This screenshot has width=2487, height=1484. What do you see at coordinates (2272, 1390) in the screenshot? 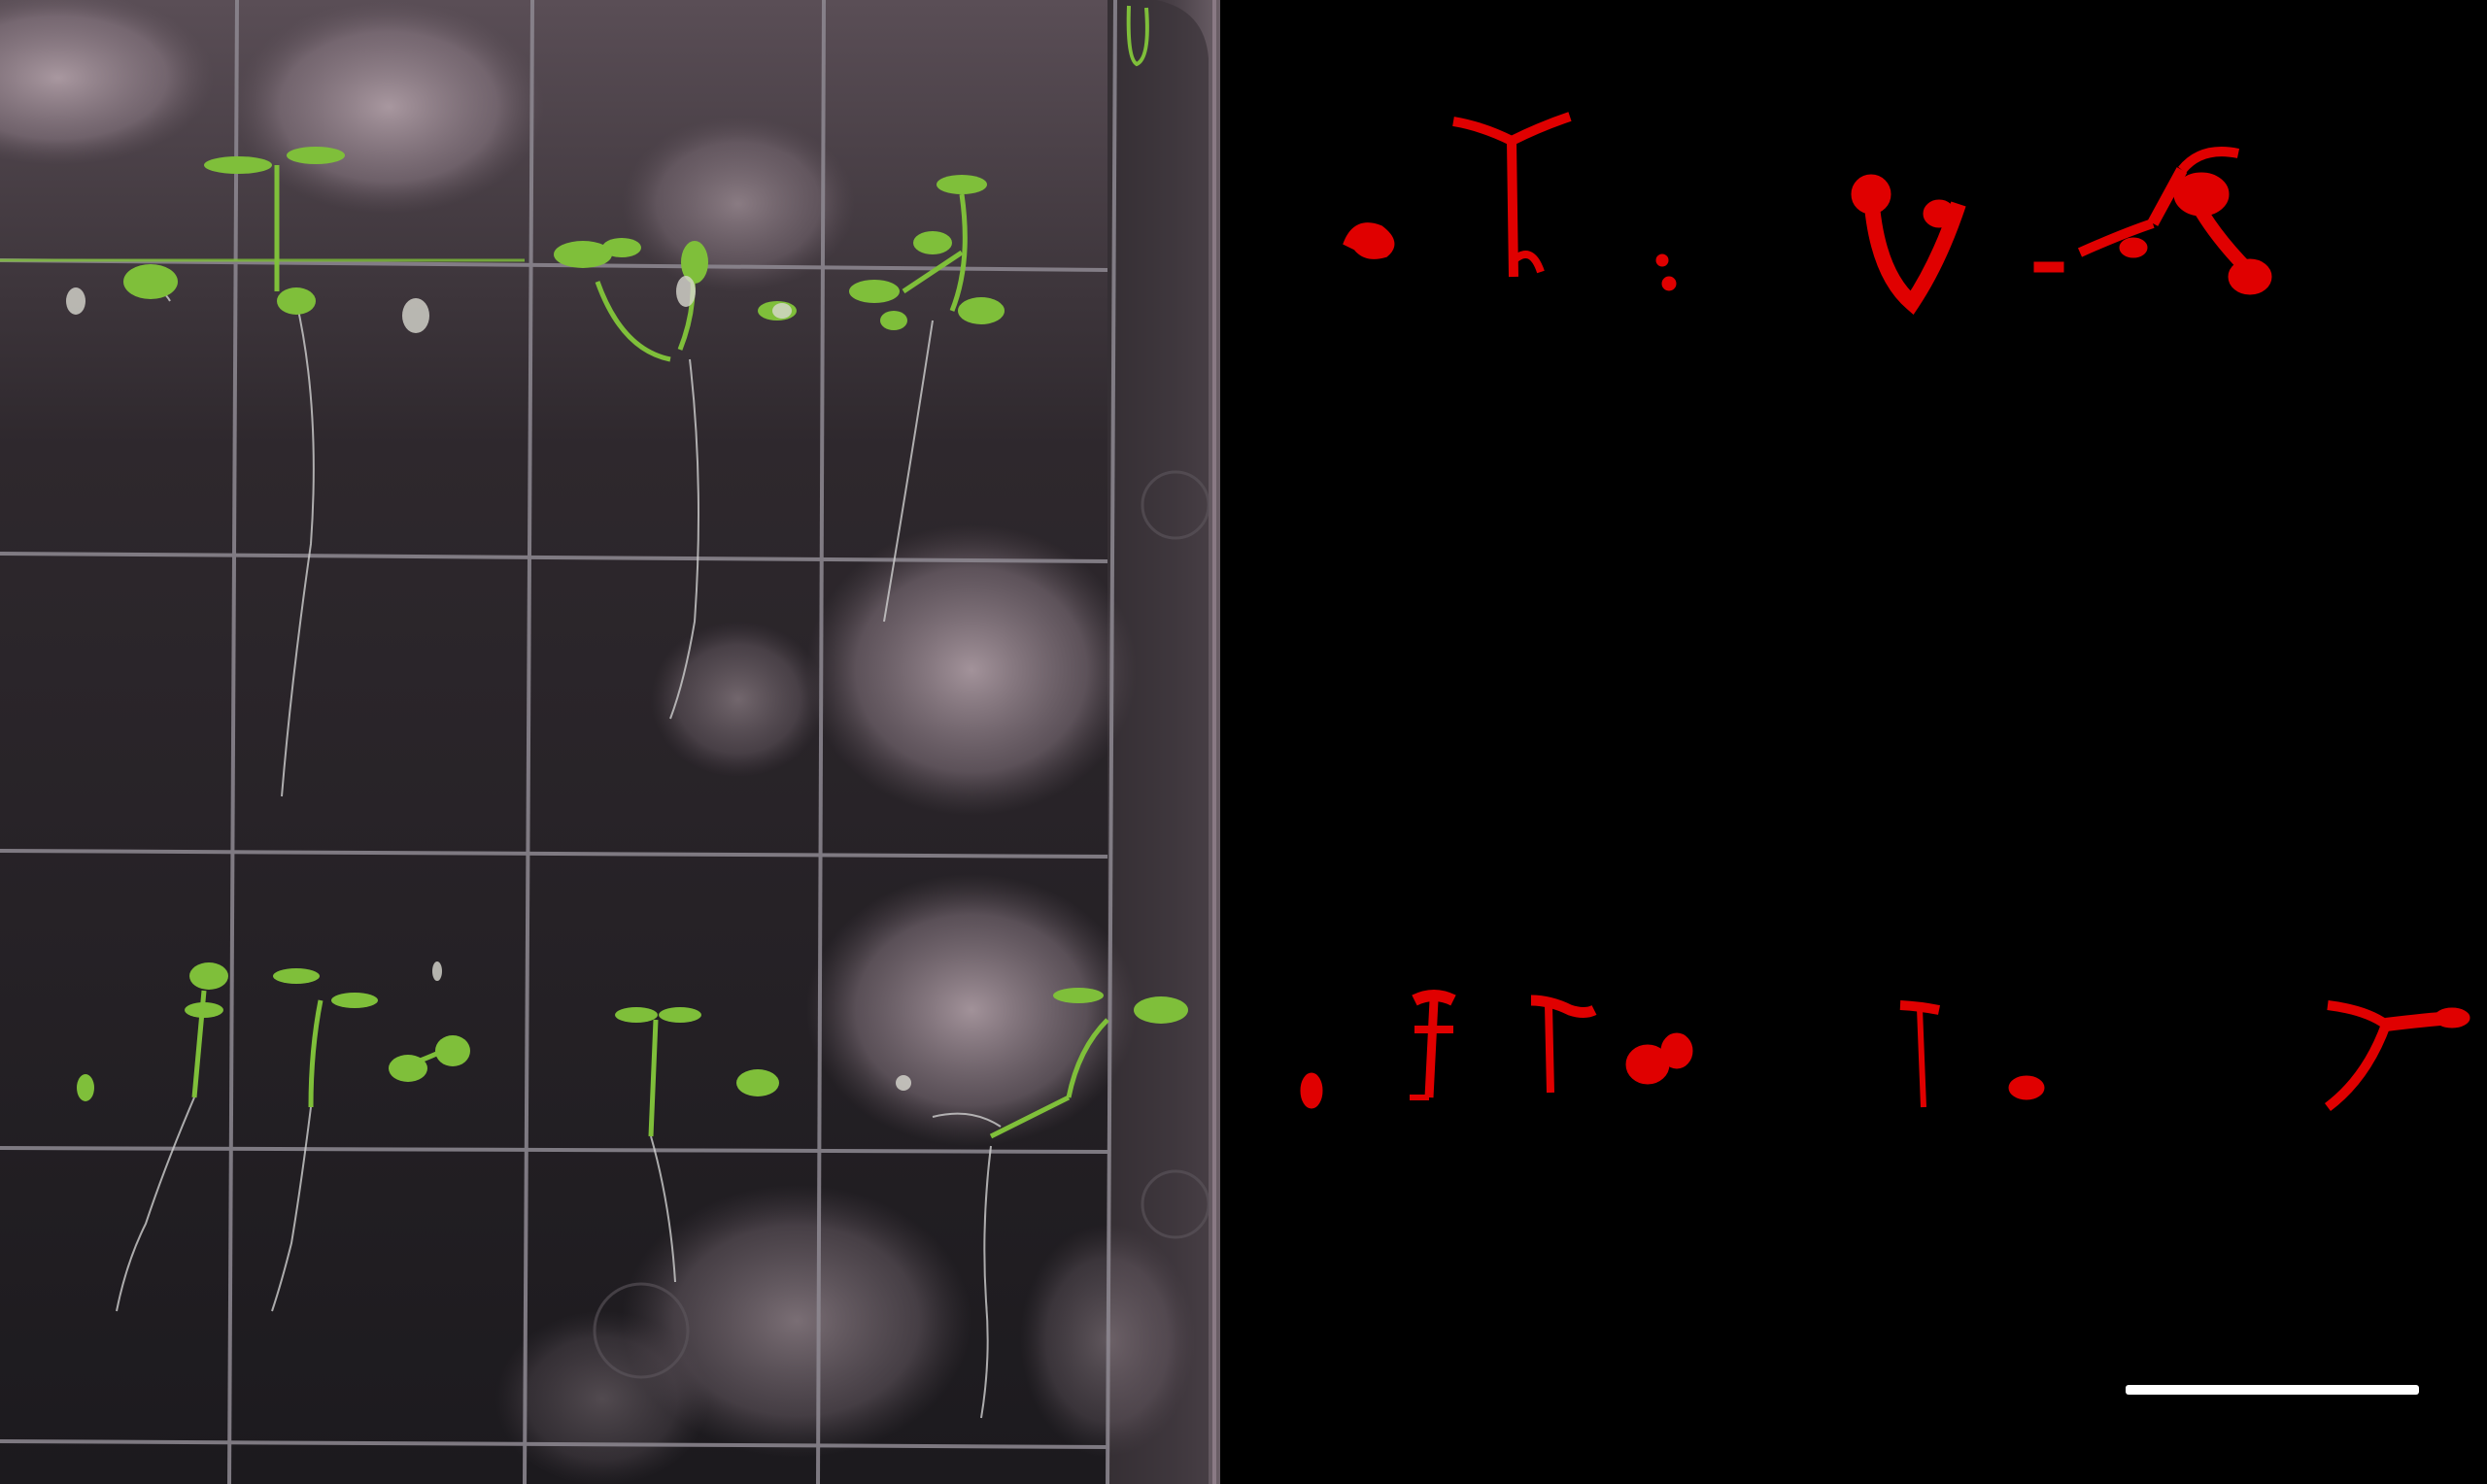
I see `scale-bar` at bounding box center [2272, 1390].